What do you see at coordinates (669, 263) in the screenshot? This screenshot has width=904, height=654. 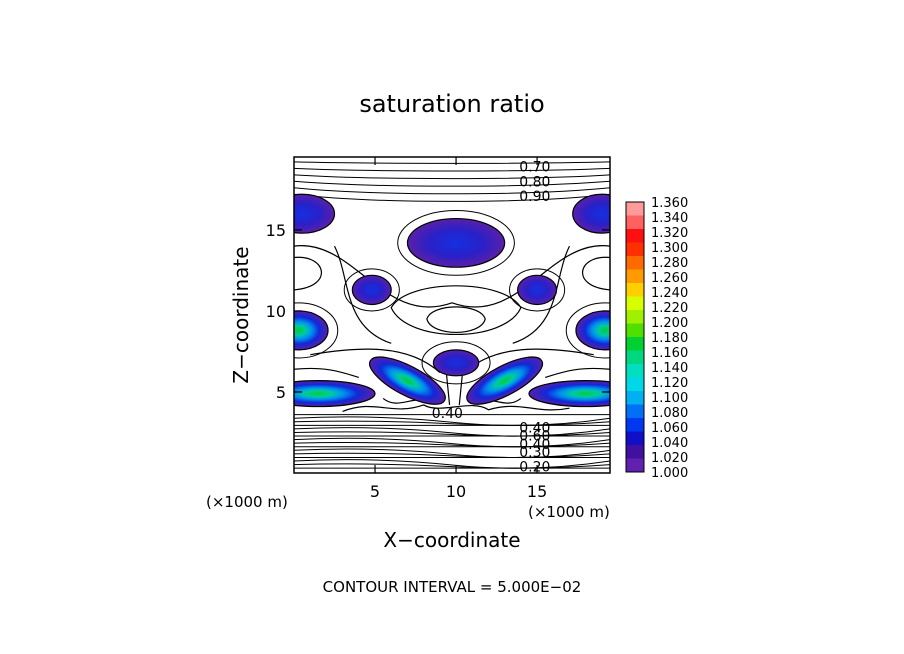 I see `colorbar-level-label: 1.280` at bounding box center [669, 263].